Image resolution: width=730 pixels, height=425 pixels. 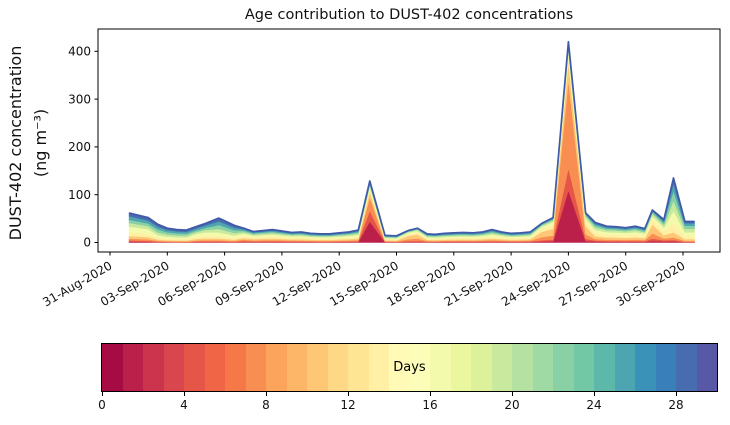 I want to click on colorbar-cells, so click(x=409, y=367).